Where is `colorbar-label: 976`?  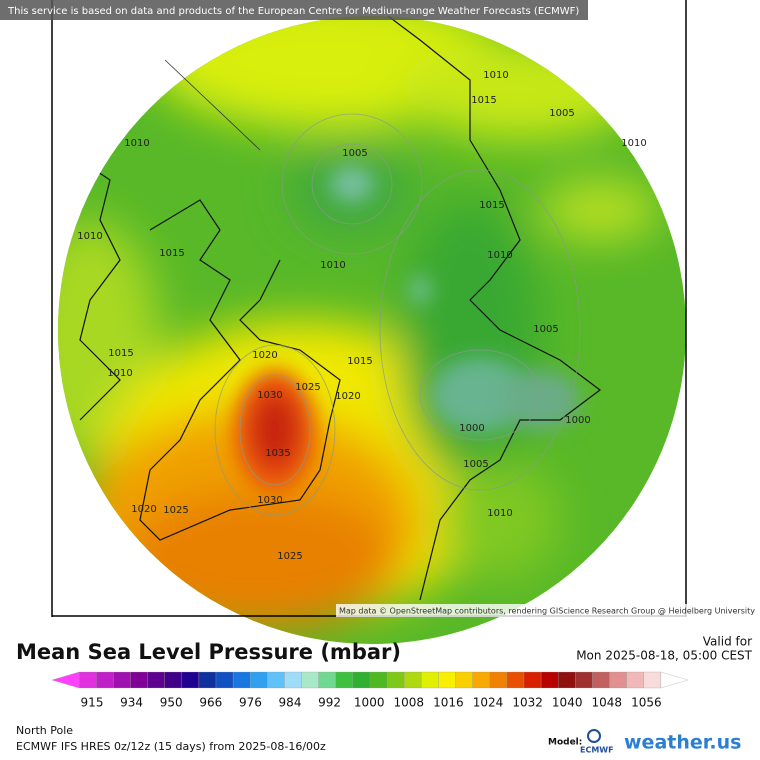 colorbar-label: 976 is located at coordinates (250, 703).